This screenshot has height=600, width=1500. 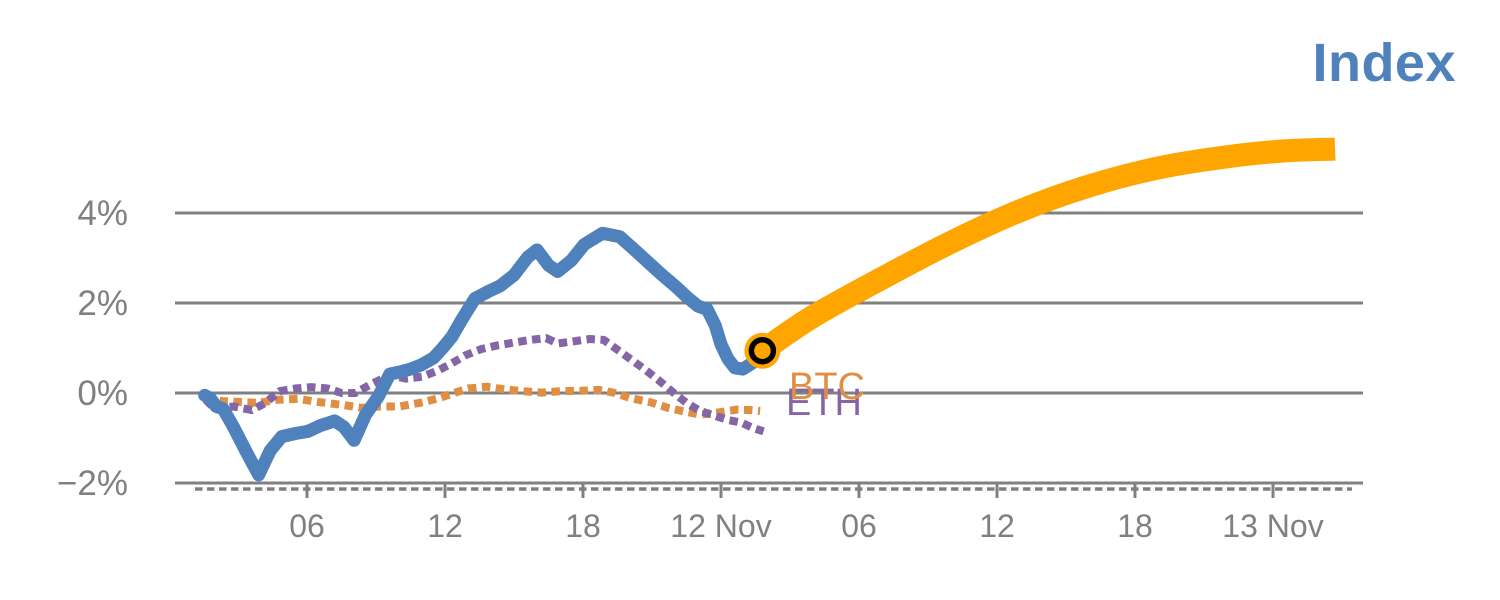 I want to click on marker-ring, so click(x=762, y=350).